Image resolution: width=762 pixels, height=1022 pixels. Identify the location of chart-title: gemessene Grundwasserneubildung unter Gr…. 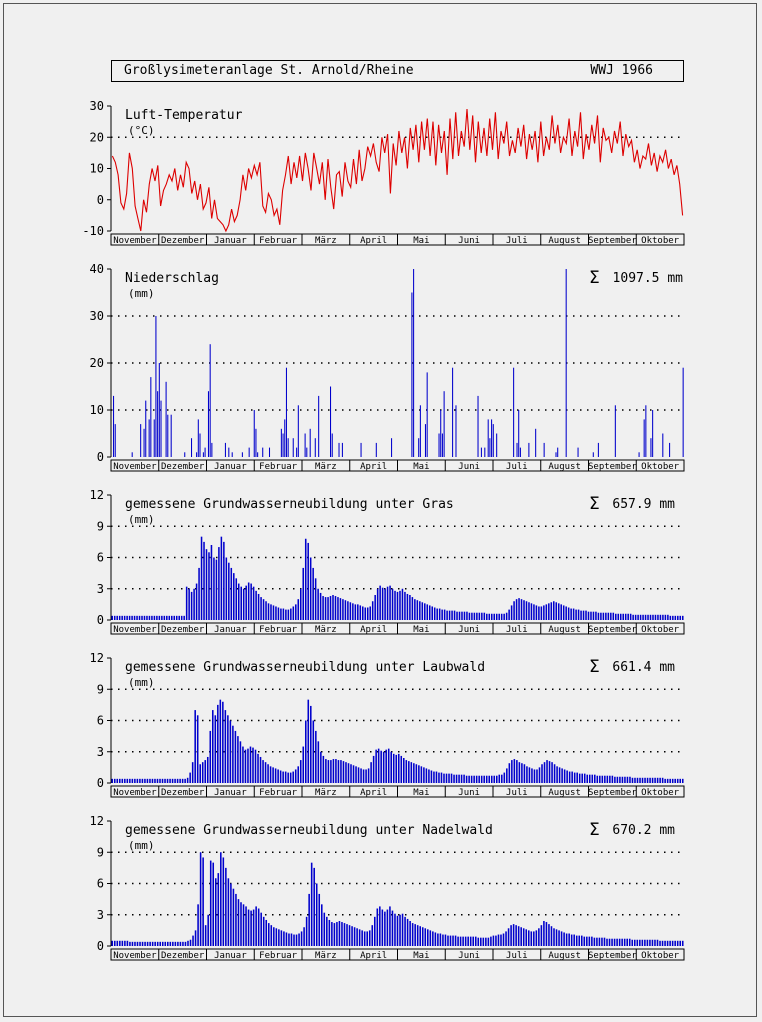
(289, 504).